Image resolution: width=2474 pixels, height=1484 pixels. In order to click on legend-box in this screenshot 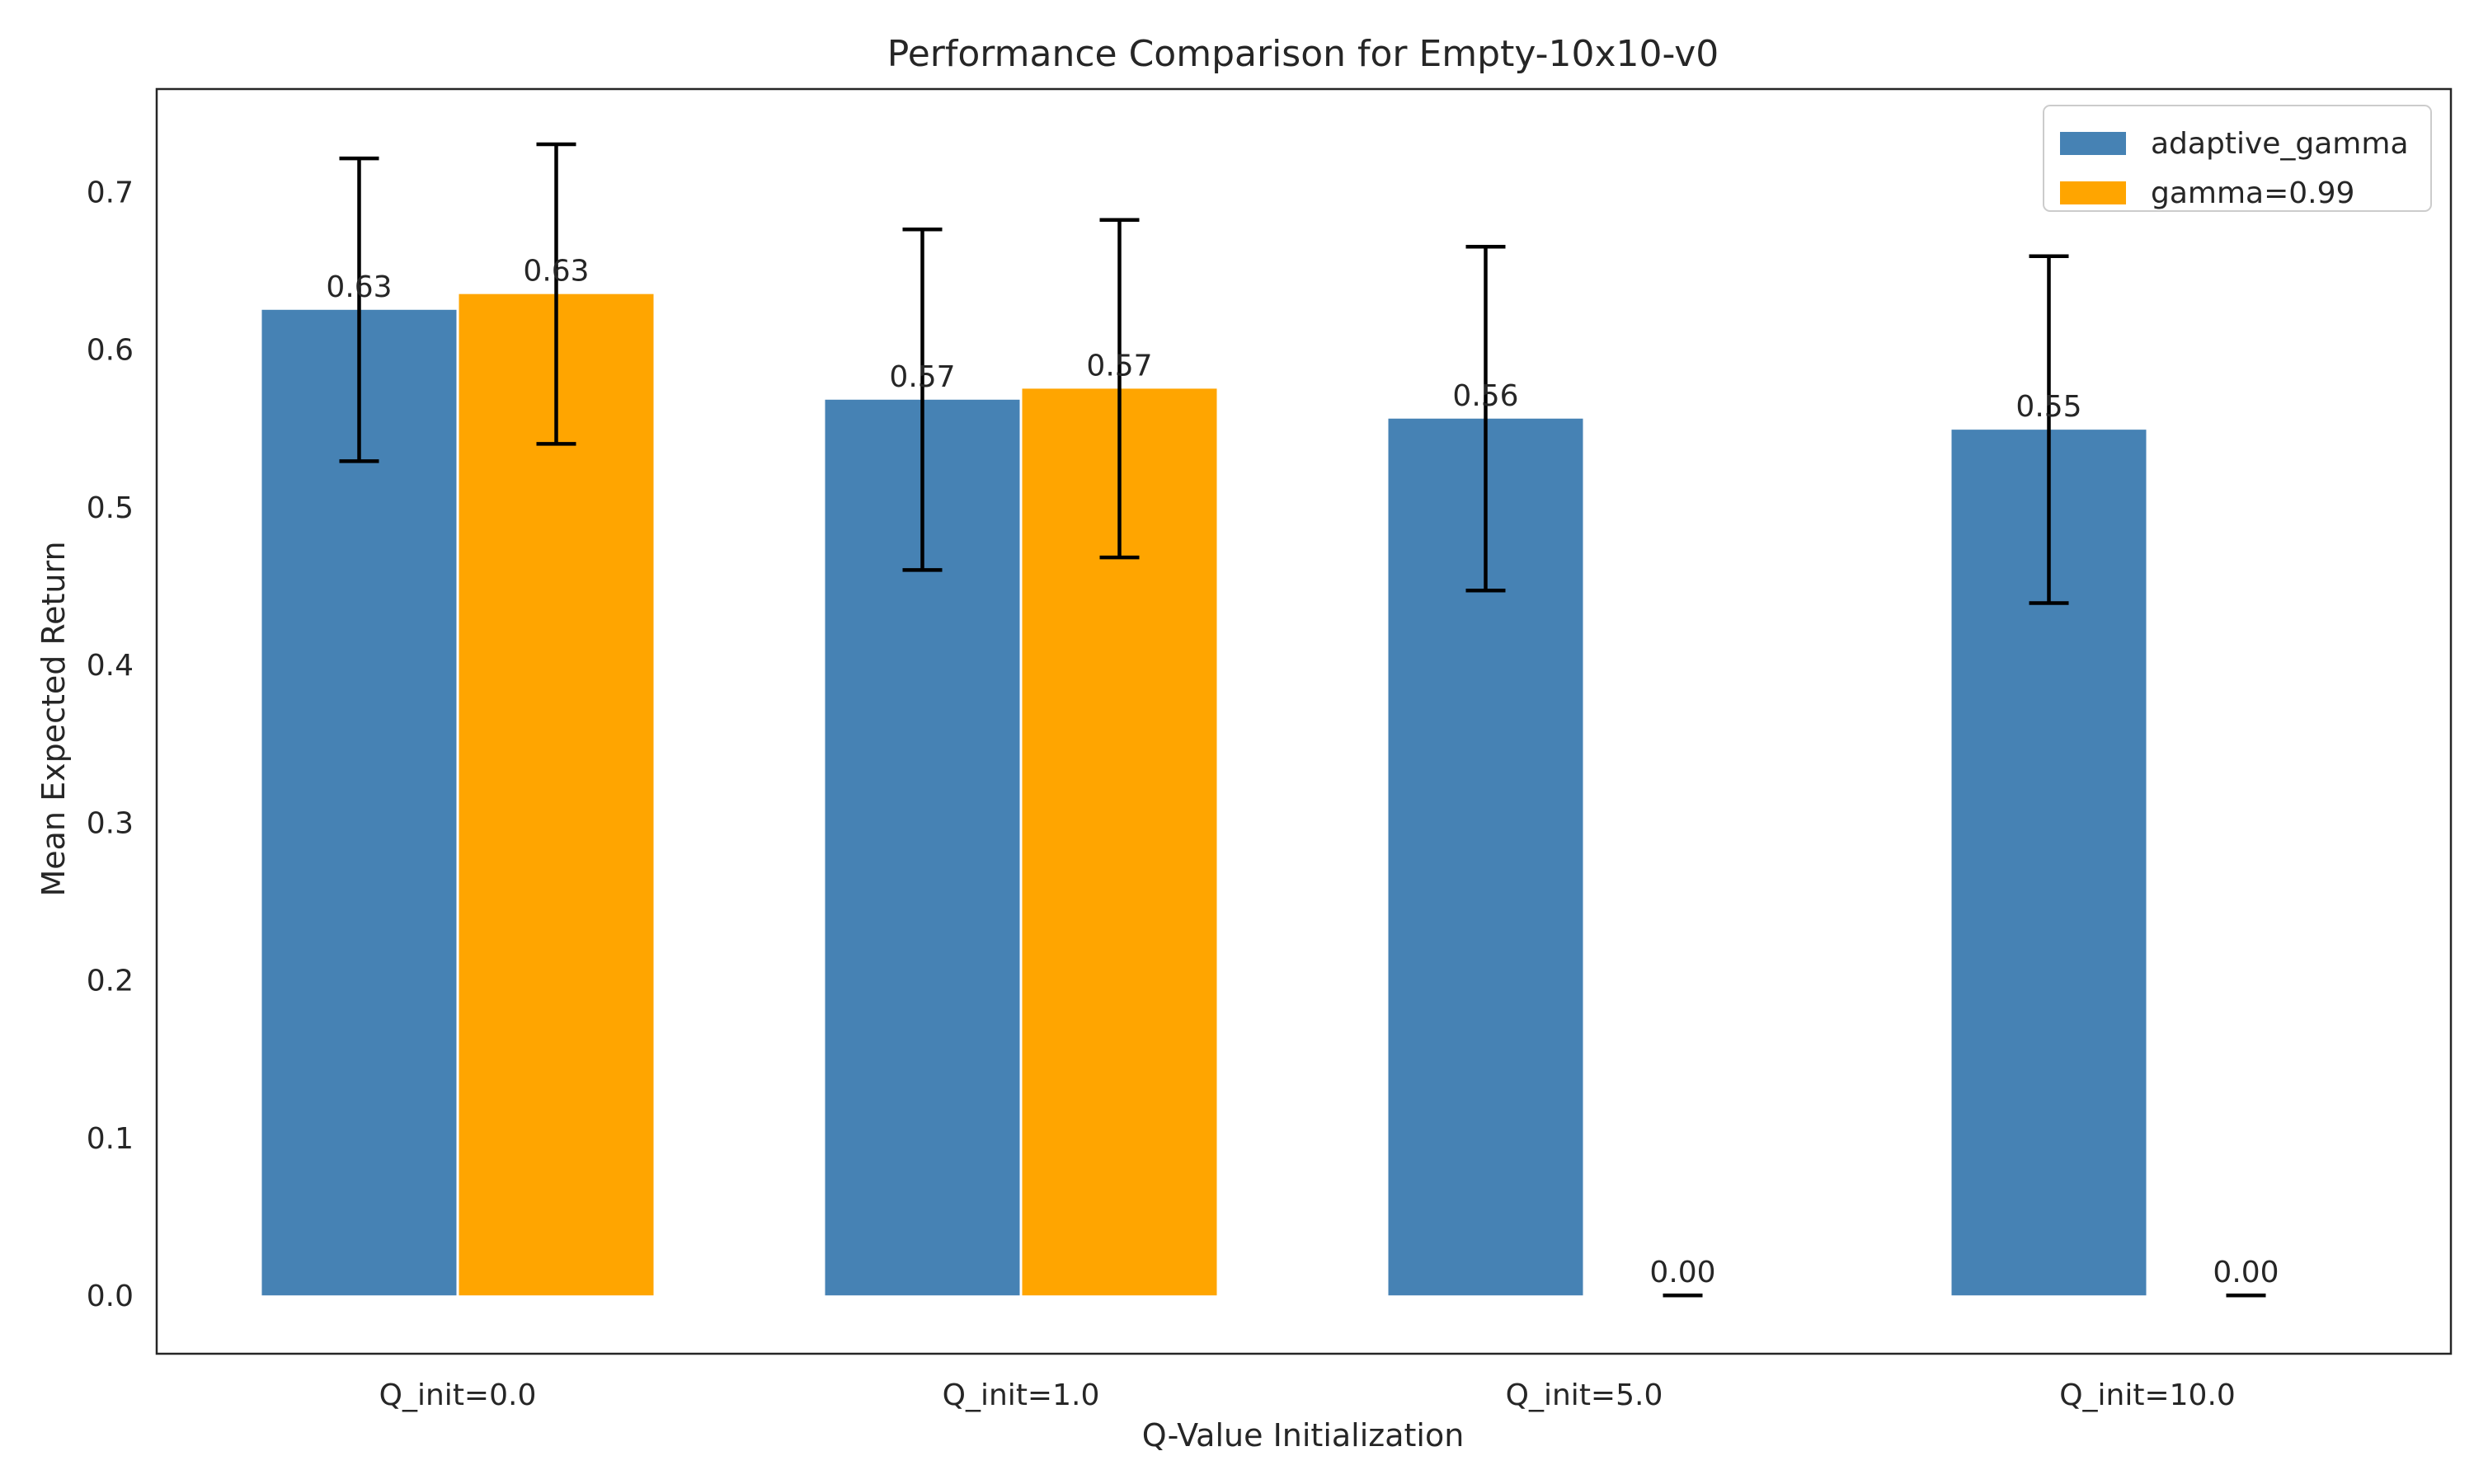, I will do `click(2237, 158)`.